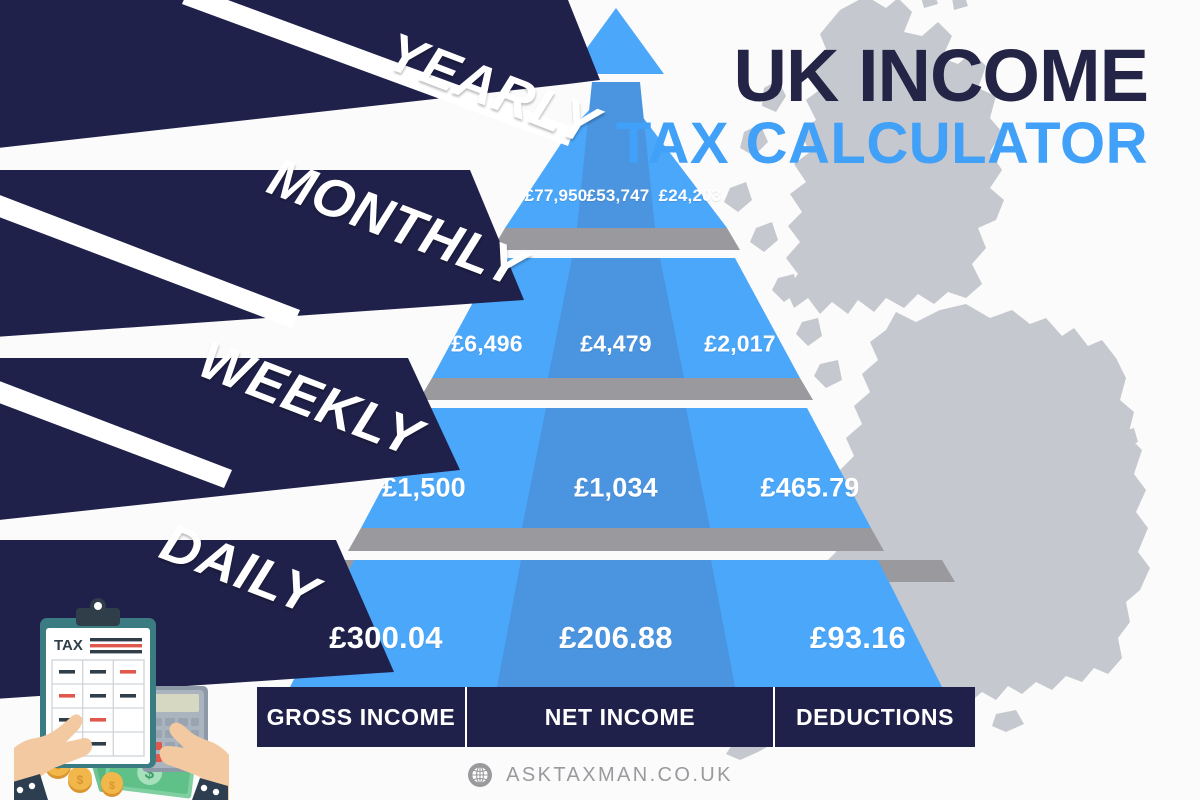 The image size is (1200, 800). What do you see at coordinates (556, 195) in the screenshot?
I see `value-yearly-gross: £77,950` at bounding box center [556, 195].